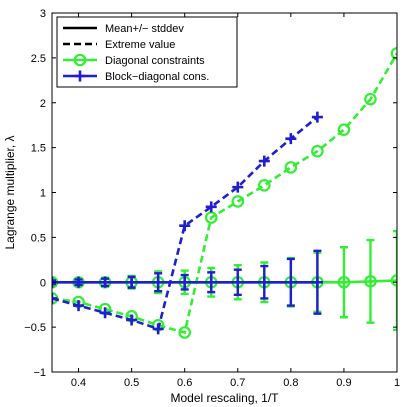 Image resolution: width=407 pixels, height=407 pixels. I want to click on legend-item: Extreme value, so click(119, 45).